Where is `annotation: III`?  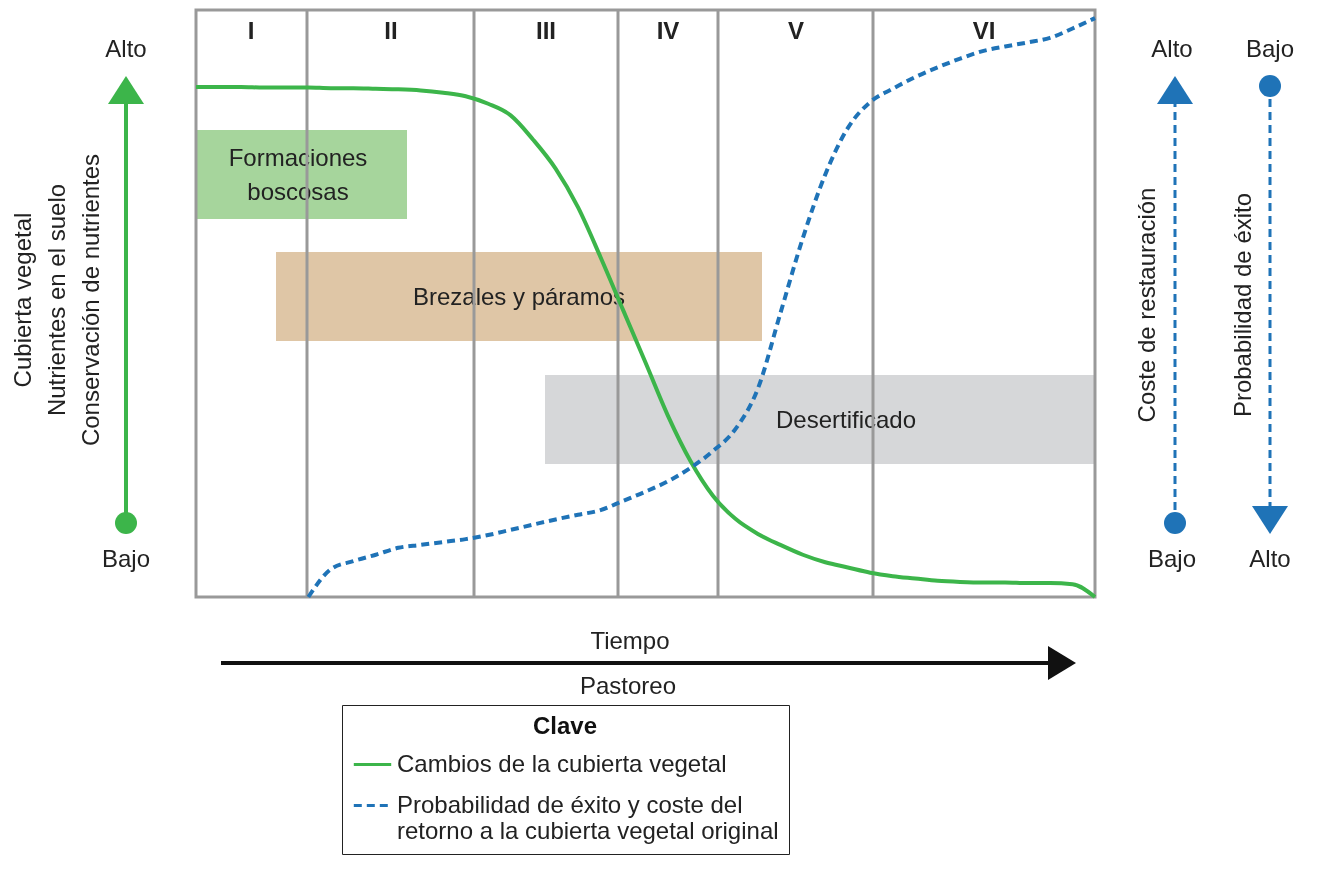
annotation: III is located at coordinates (546, 30).